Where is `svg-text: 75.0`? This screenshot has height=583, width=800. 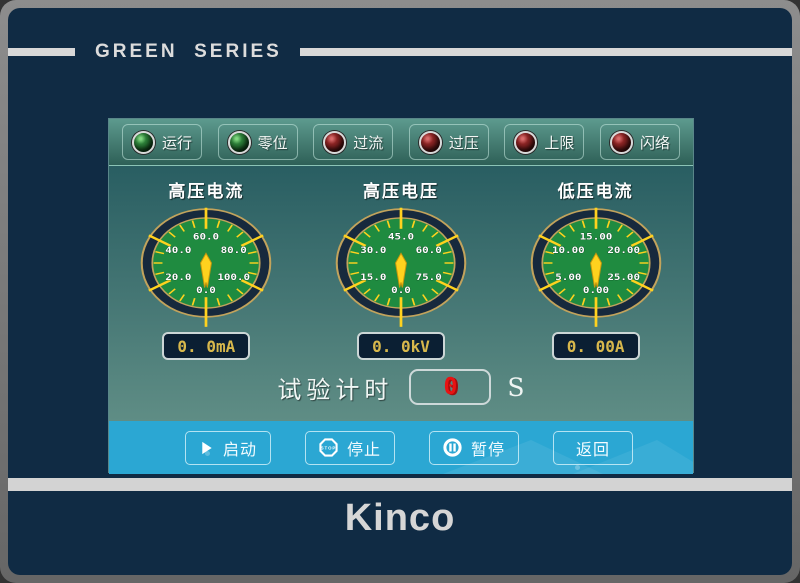 svg-text: 75.0 is located at coordinates (429, 278).